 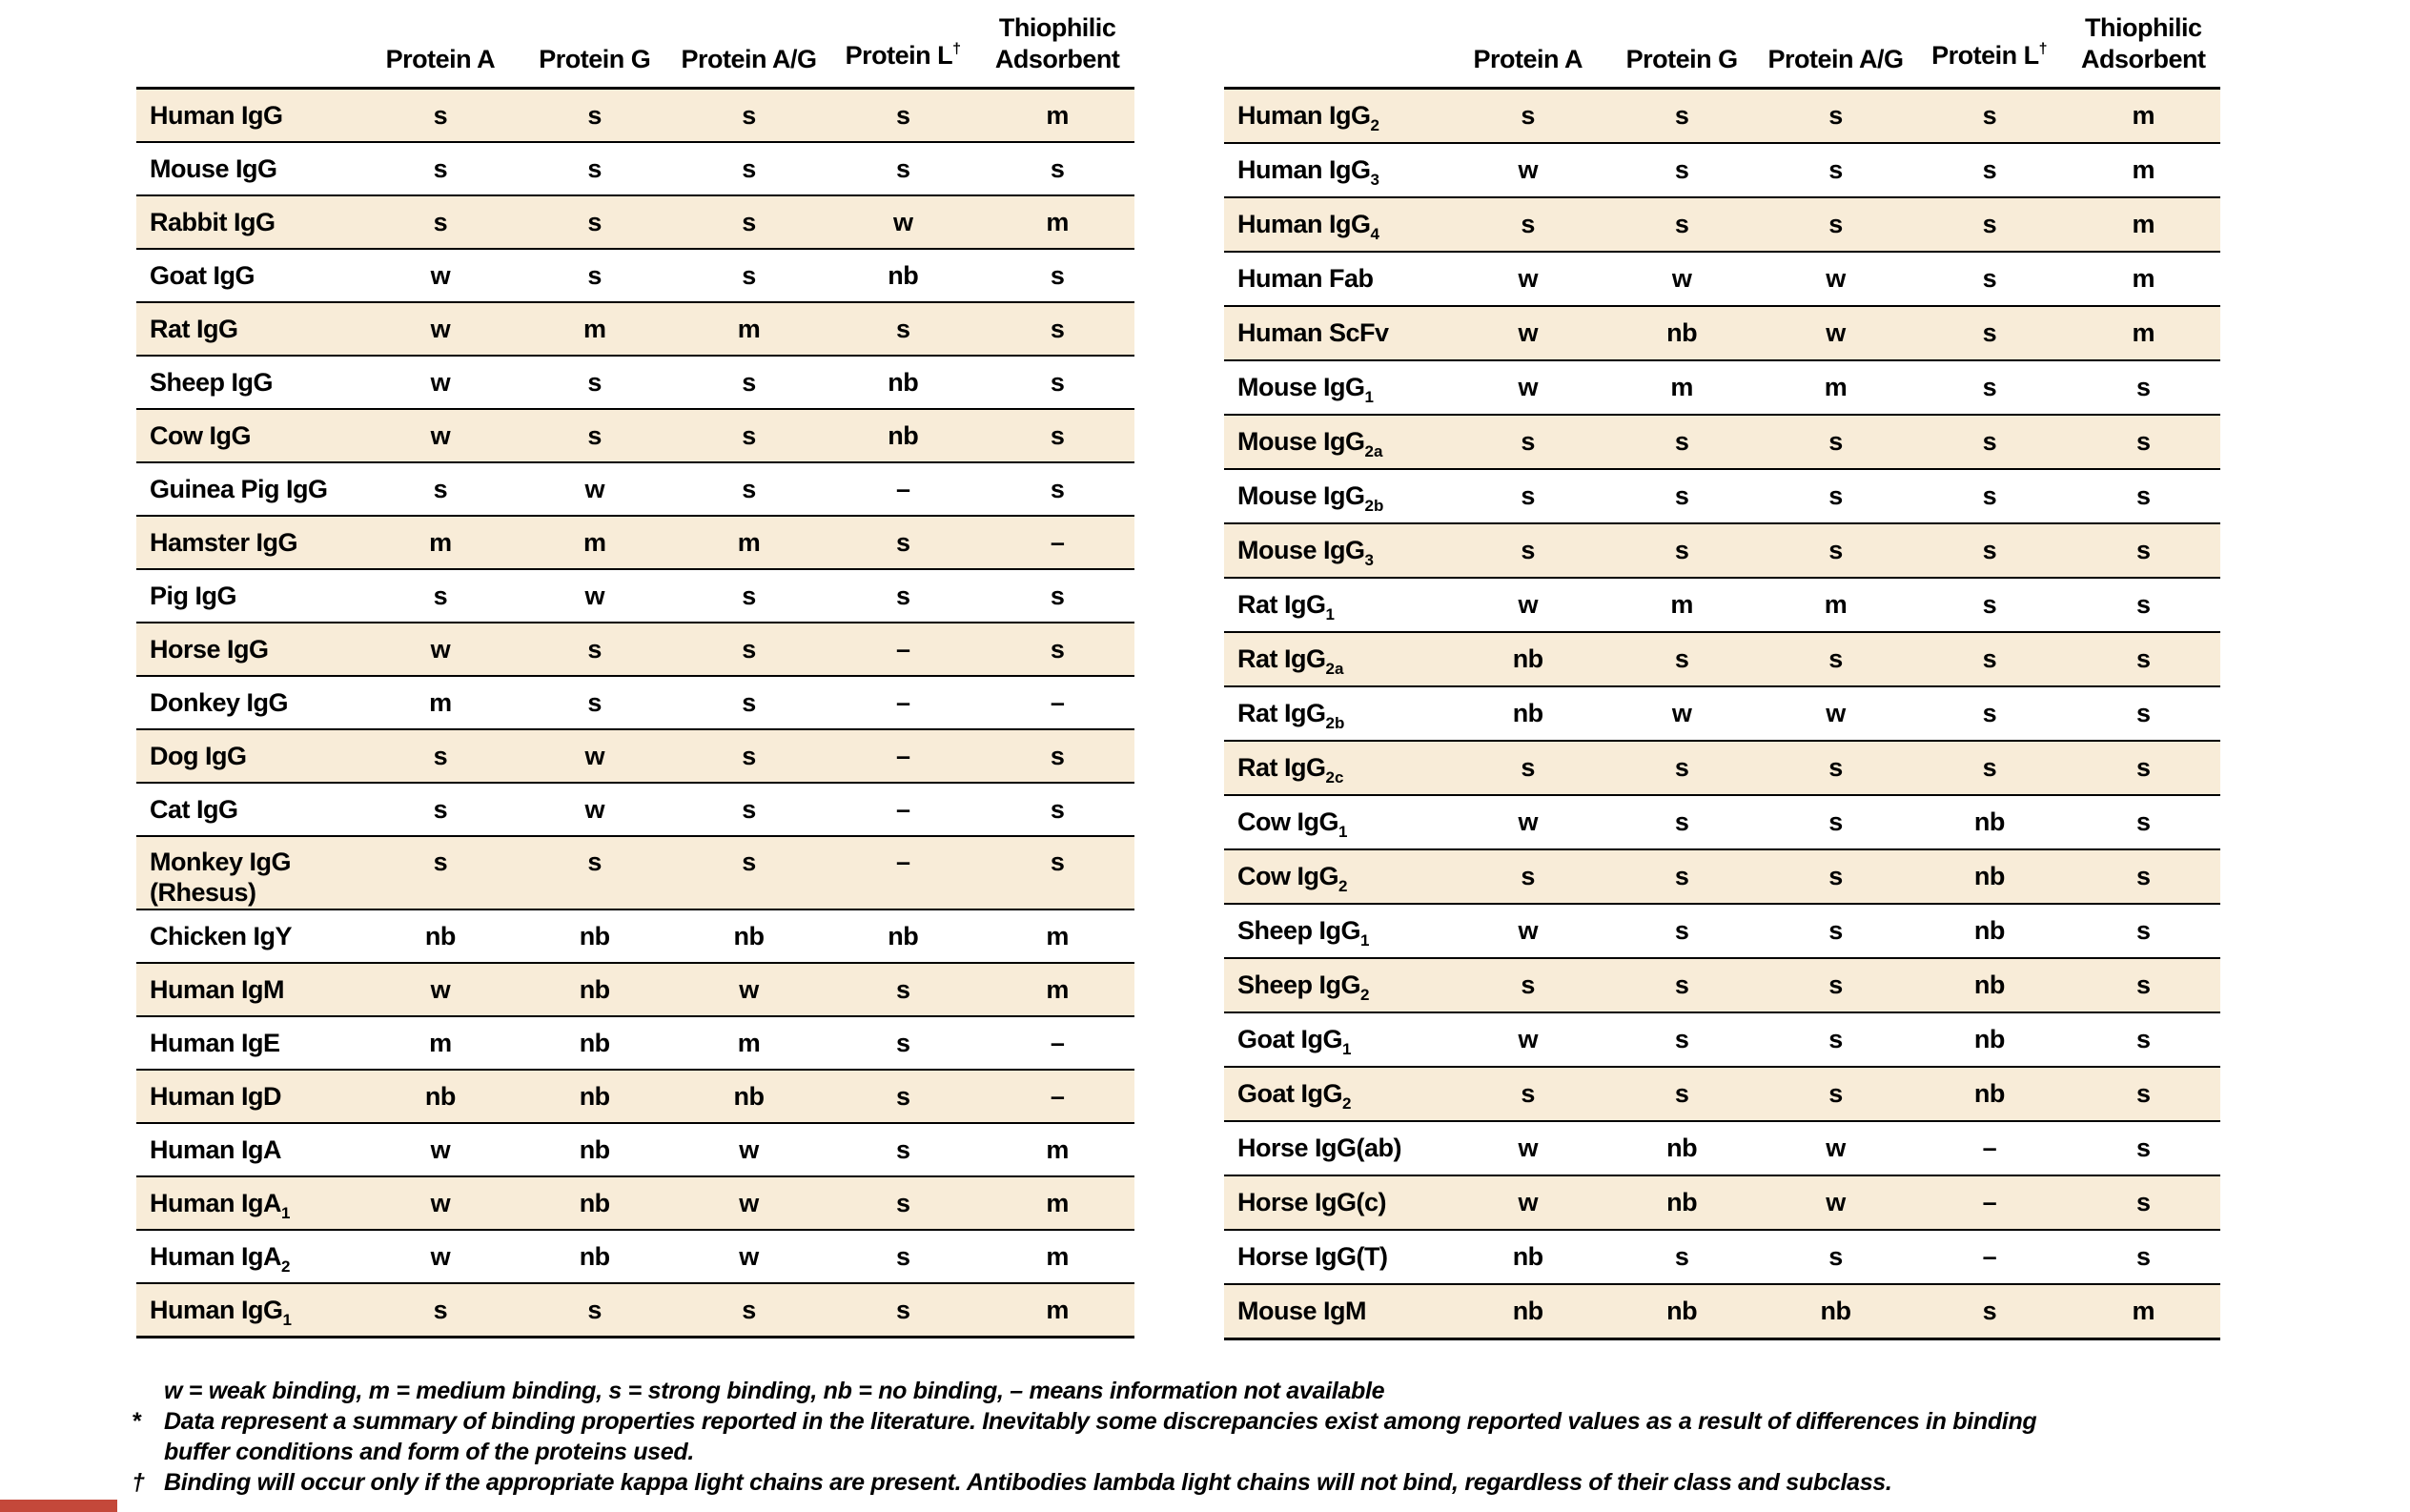 What do you see at coordinates (1337, 116) in the screenshot?
I see `row-label-cell: Human IgG2` at bounding box center [1337, 116].